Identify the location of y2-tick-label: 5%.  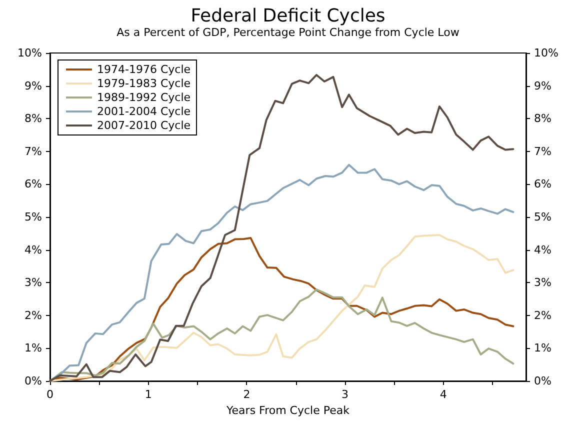
(543, 217).